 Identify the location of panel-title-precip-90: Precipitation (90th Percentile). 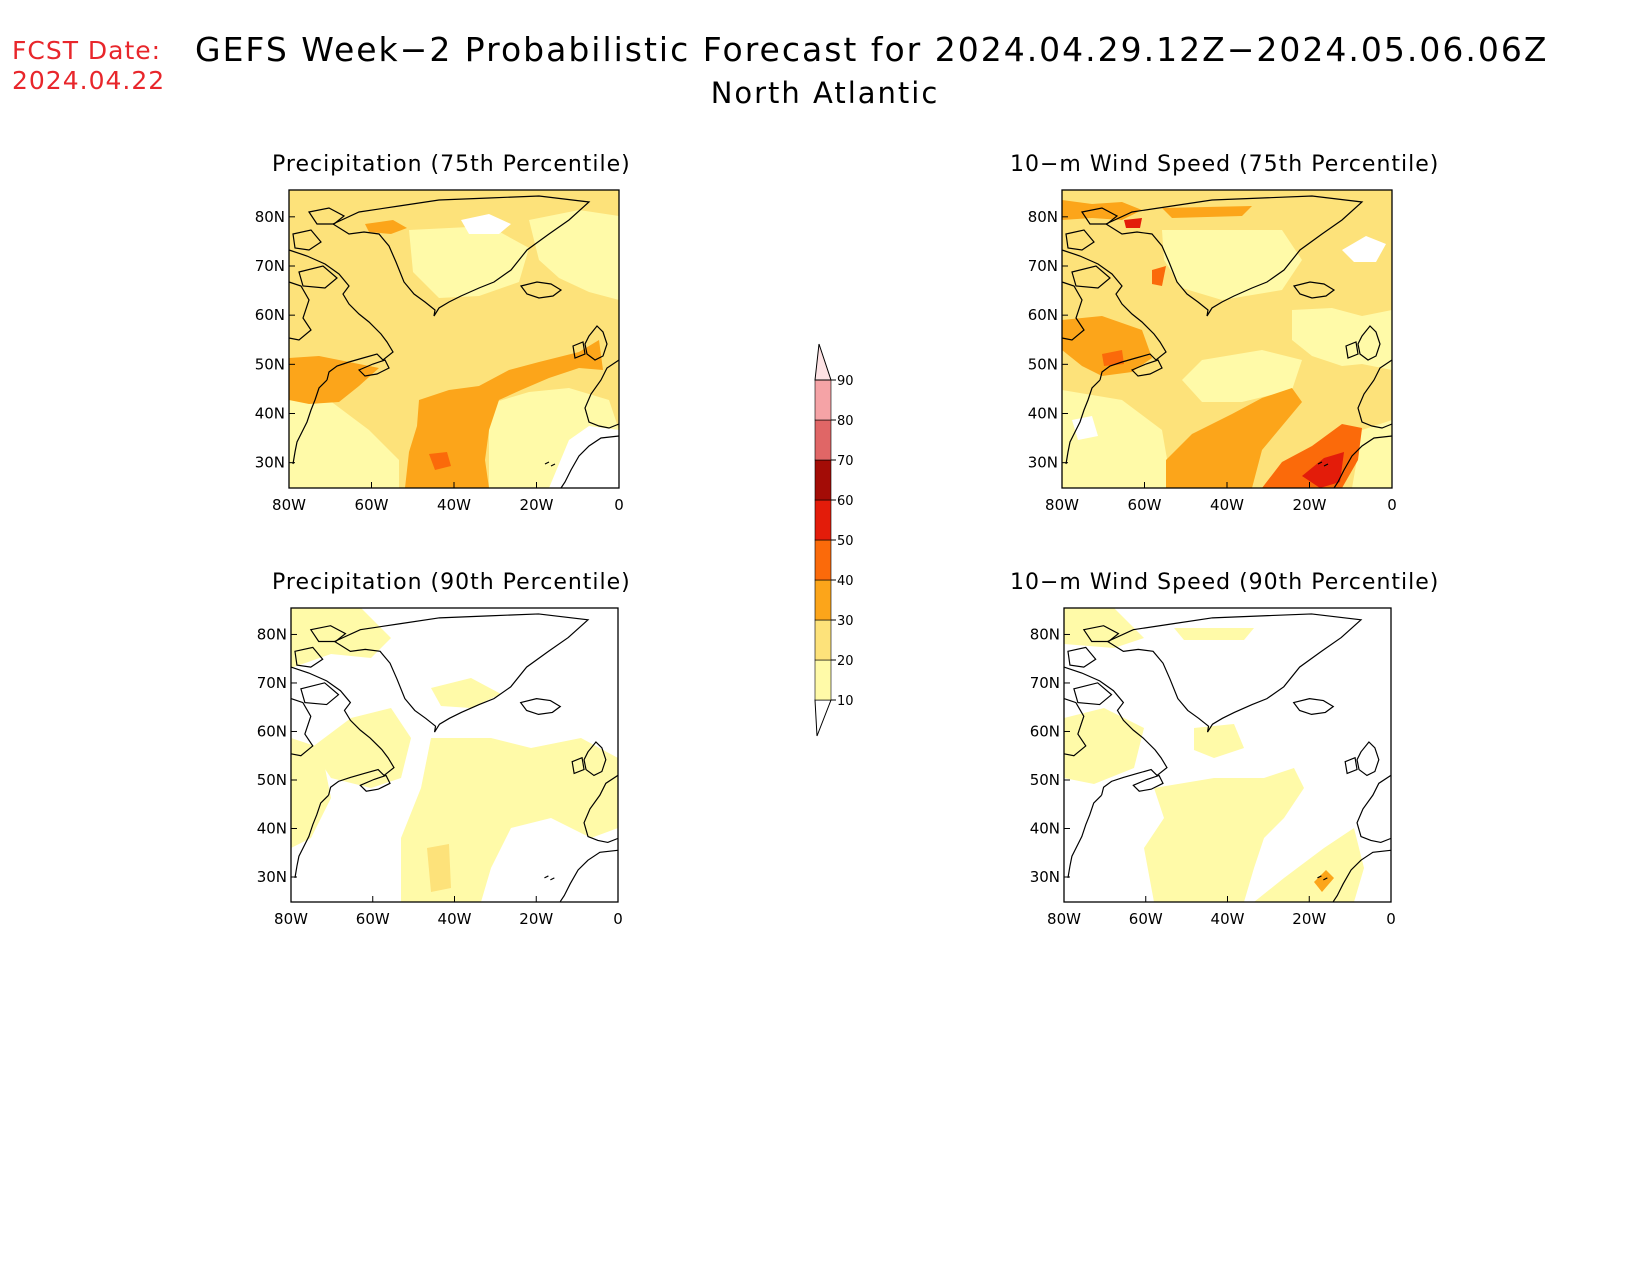
(451, 582).